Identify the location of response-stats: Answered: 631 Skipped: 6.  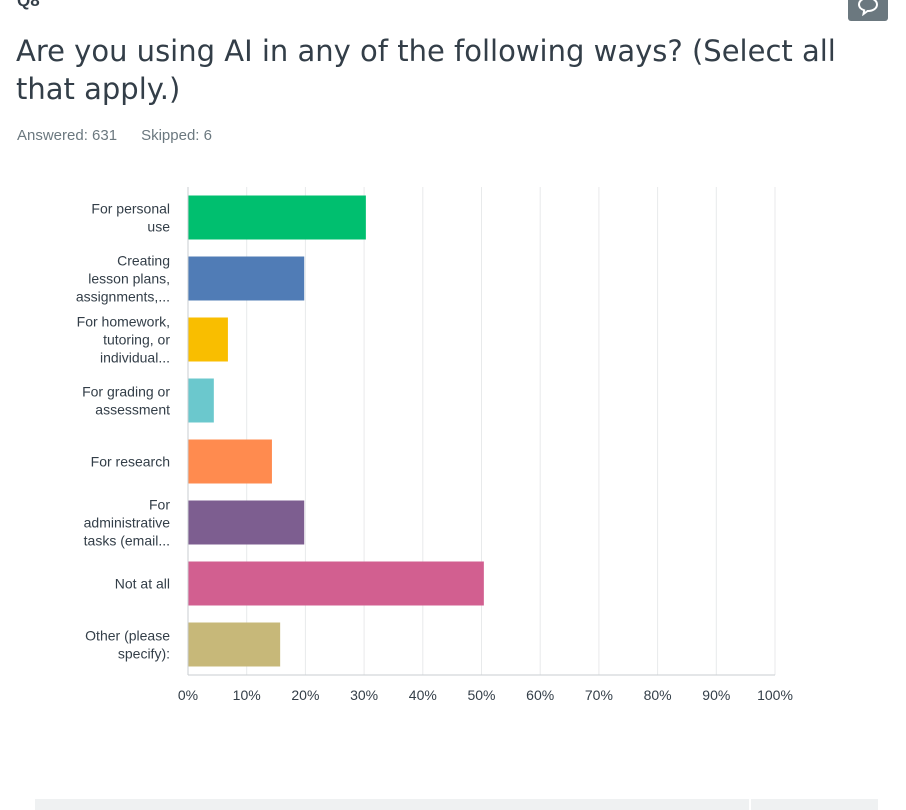
(114, 135).